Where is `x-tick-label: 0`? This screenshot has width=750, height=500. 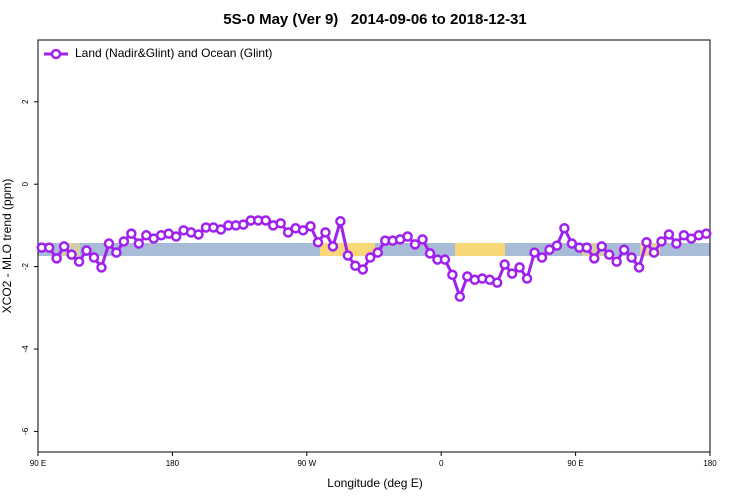
x-tick-label: 0 is located at coordinates (441, 463).